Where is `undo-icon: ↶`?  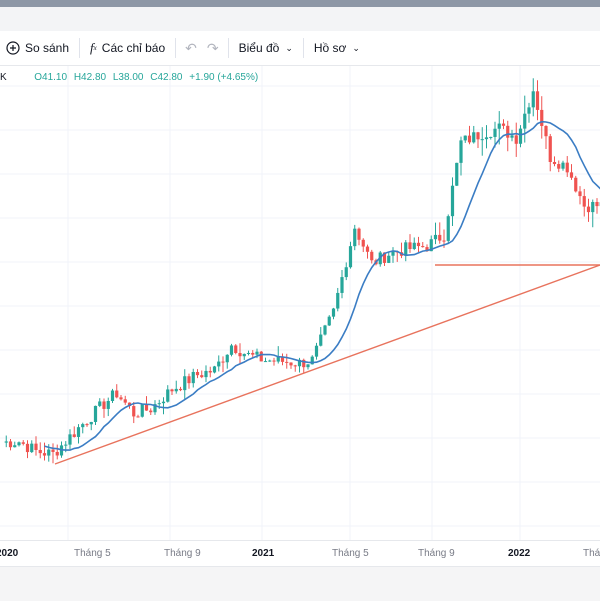
undo-icon: ↶ is located at coordinates (191, 48).